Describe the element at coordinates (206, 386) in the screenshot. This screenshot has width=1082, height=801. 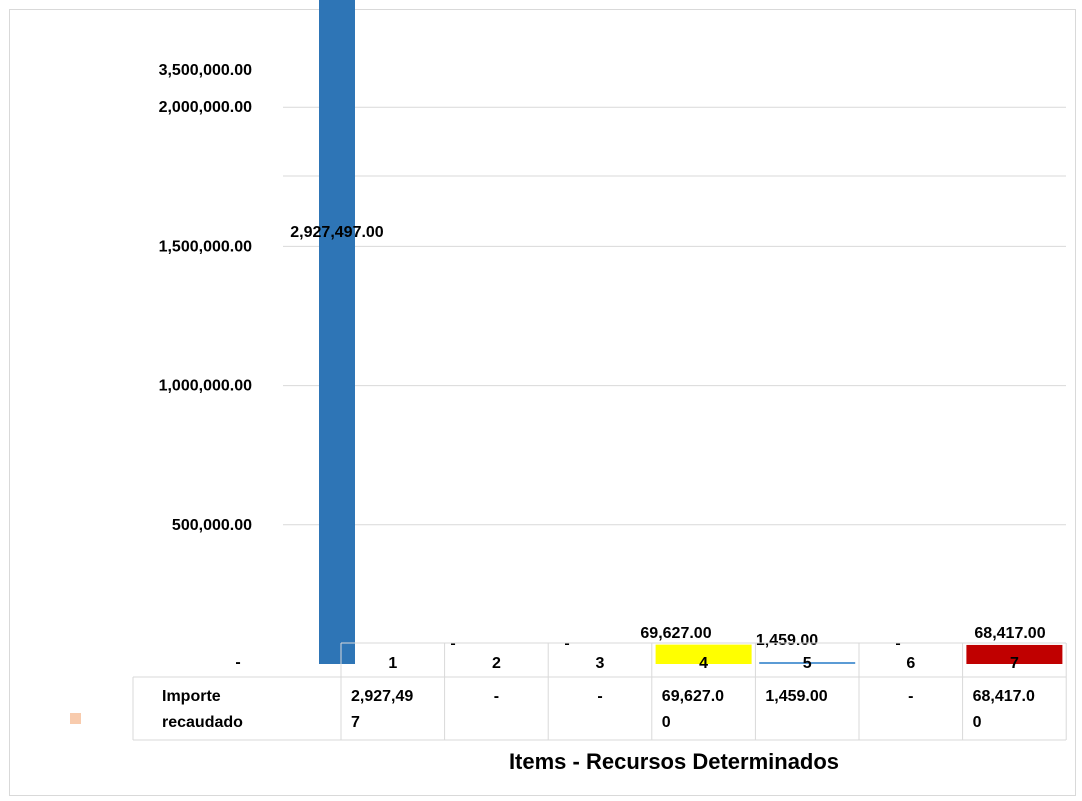
I see `y-tick-label: 1,000,000.00` at that location.